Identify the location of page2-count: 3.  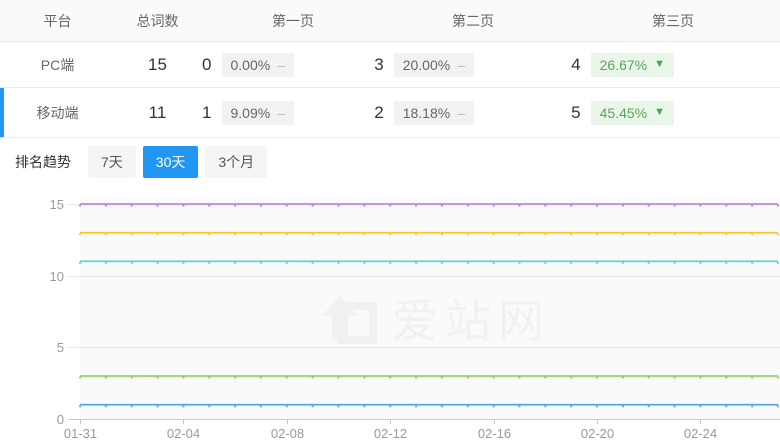
(379, 64).